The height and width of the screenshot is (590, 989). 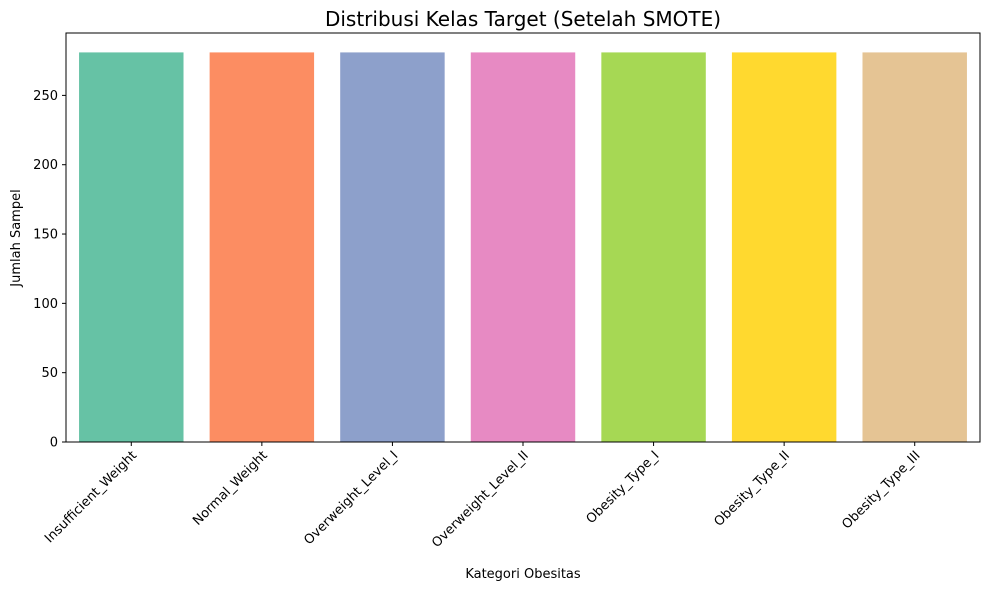 What do you see at coordinates (653, 247) in the screenshot?
I see `bar-obesity-type-i` at bounding box center [653, 247].